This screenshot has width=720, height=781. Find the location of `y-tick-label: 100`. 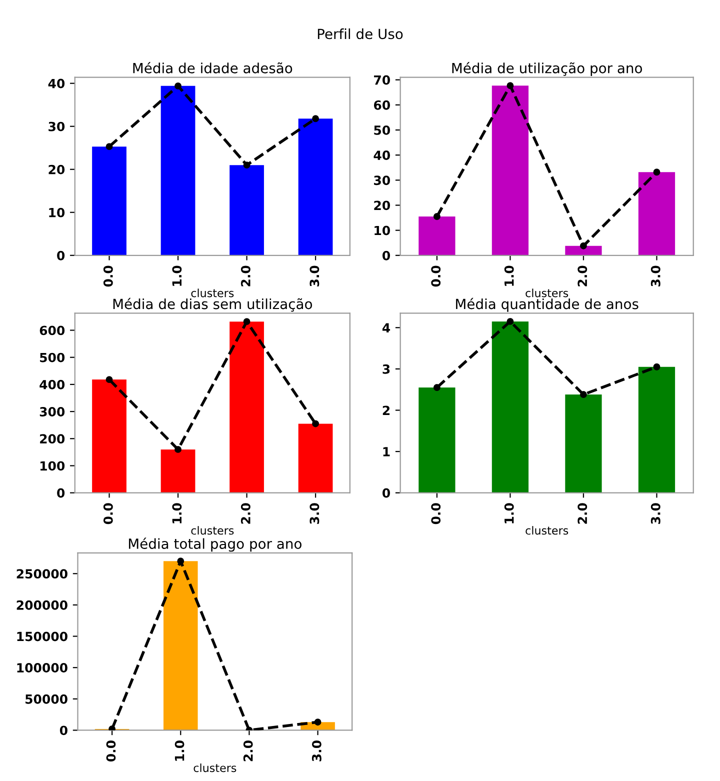

y-tick-label: 100 is located at coordinates (52, 466).